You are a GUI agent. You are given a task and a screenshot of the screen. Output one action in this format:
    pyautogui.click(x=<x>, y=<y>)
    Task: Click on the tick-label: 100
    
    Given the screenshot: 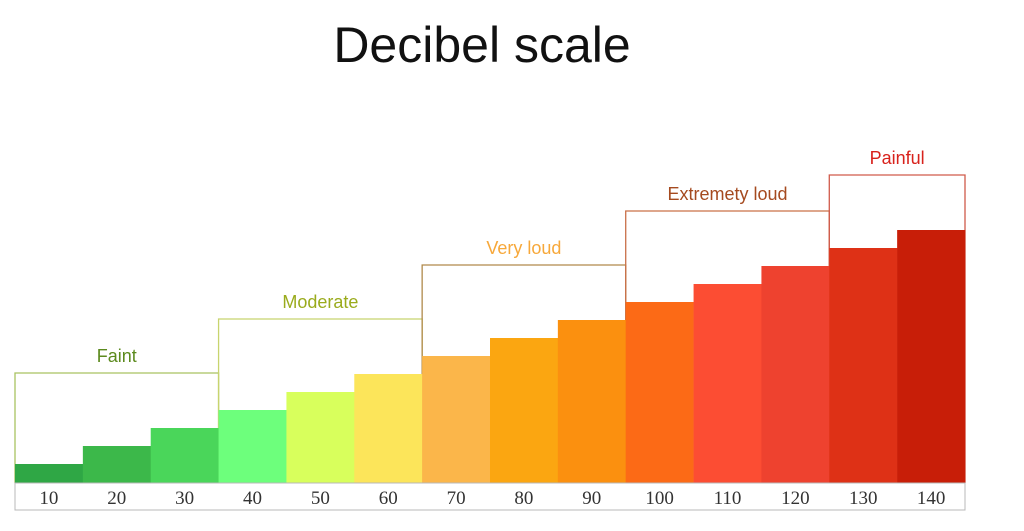 What is the action you would take?
    pyautogui.click(x=659, y=498)
    